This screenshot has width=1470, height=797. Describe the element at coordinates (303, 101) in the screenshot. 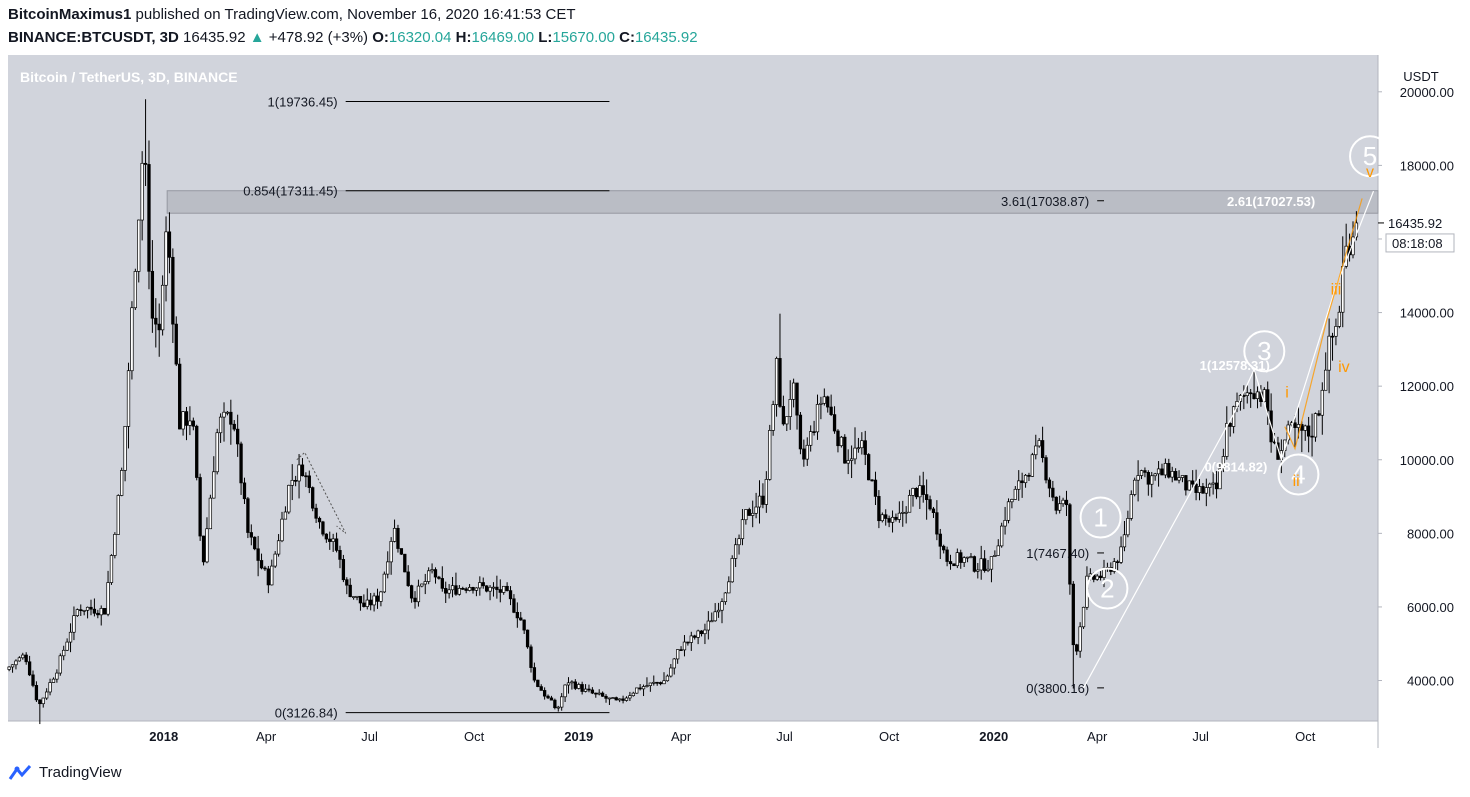

I see `fib-level-label: 1(19736.45)` at that location.